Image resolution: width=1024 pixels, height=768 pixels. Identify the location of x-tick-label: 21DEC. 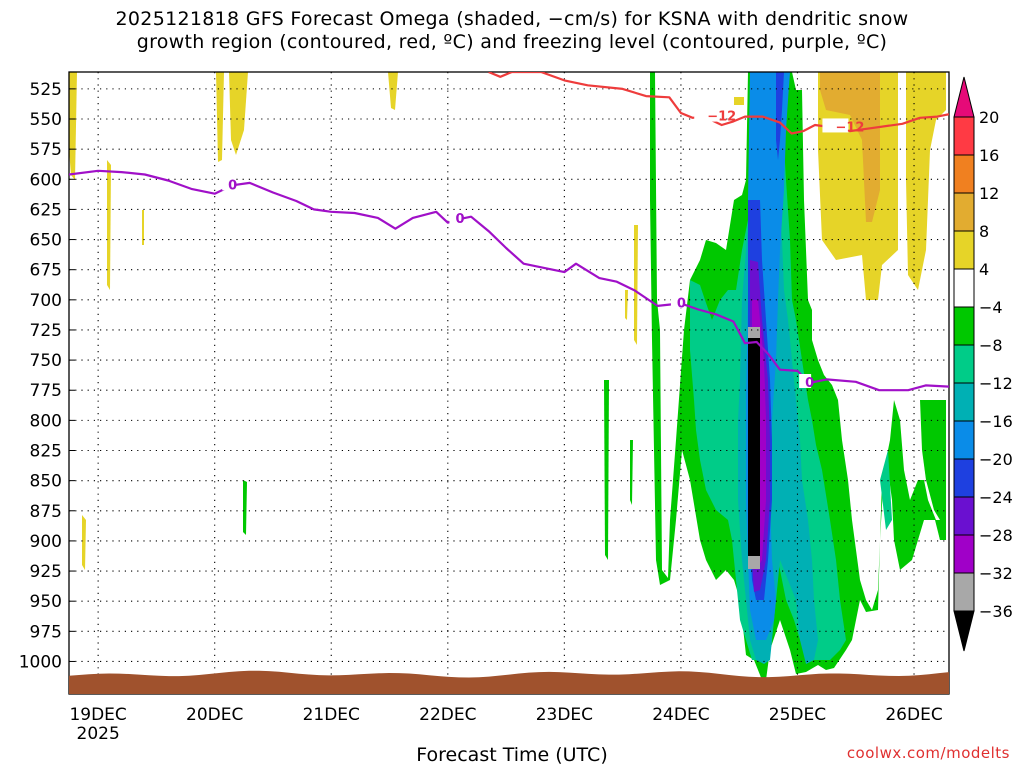
(331, 715).